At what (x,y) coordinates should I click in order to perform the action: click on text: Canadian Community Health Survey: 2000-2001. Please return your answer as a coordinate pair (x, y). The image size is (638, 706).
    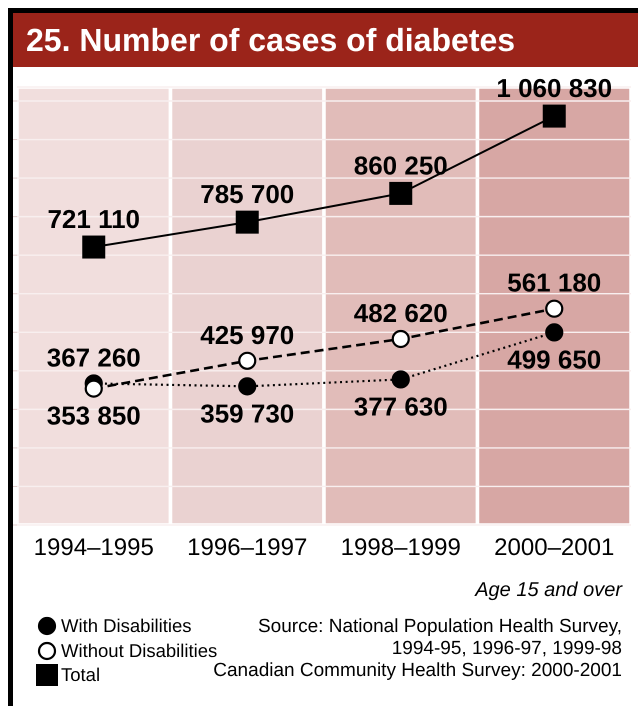
    Looking at the image, I should click on (417, 670).